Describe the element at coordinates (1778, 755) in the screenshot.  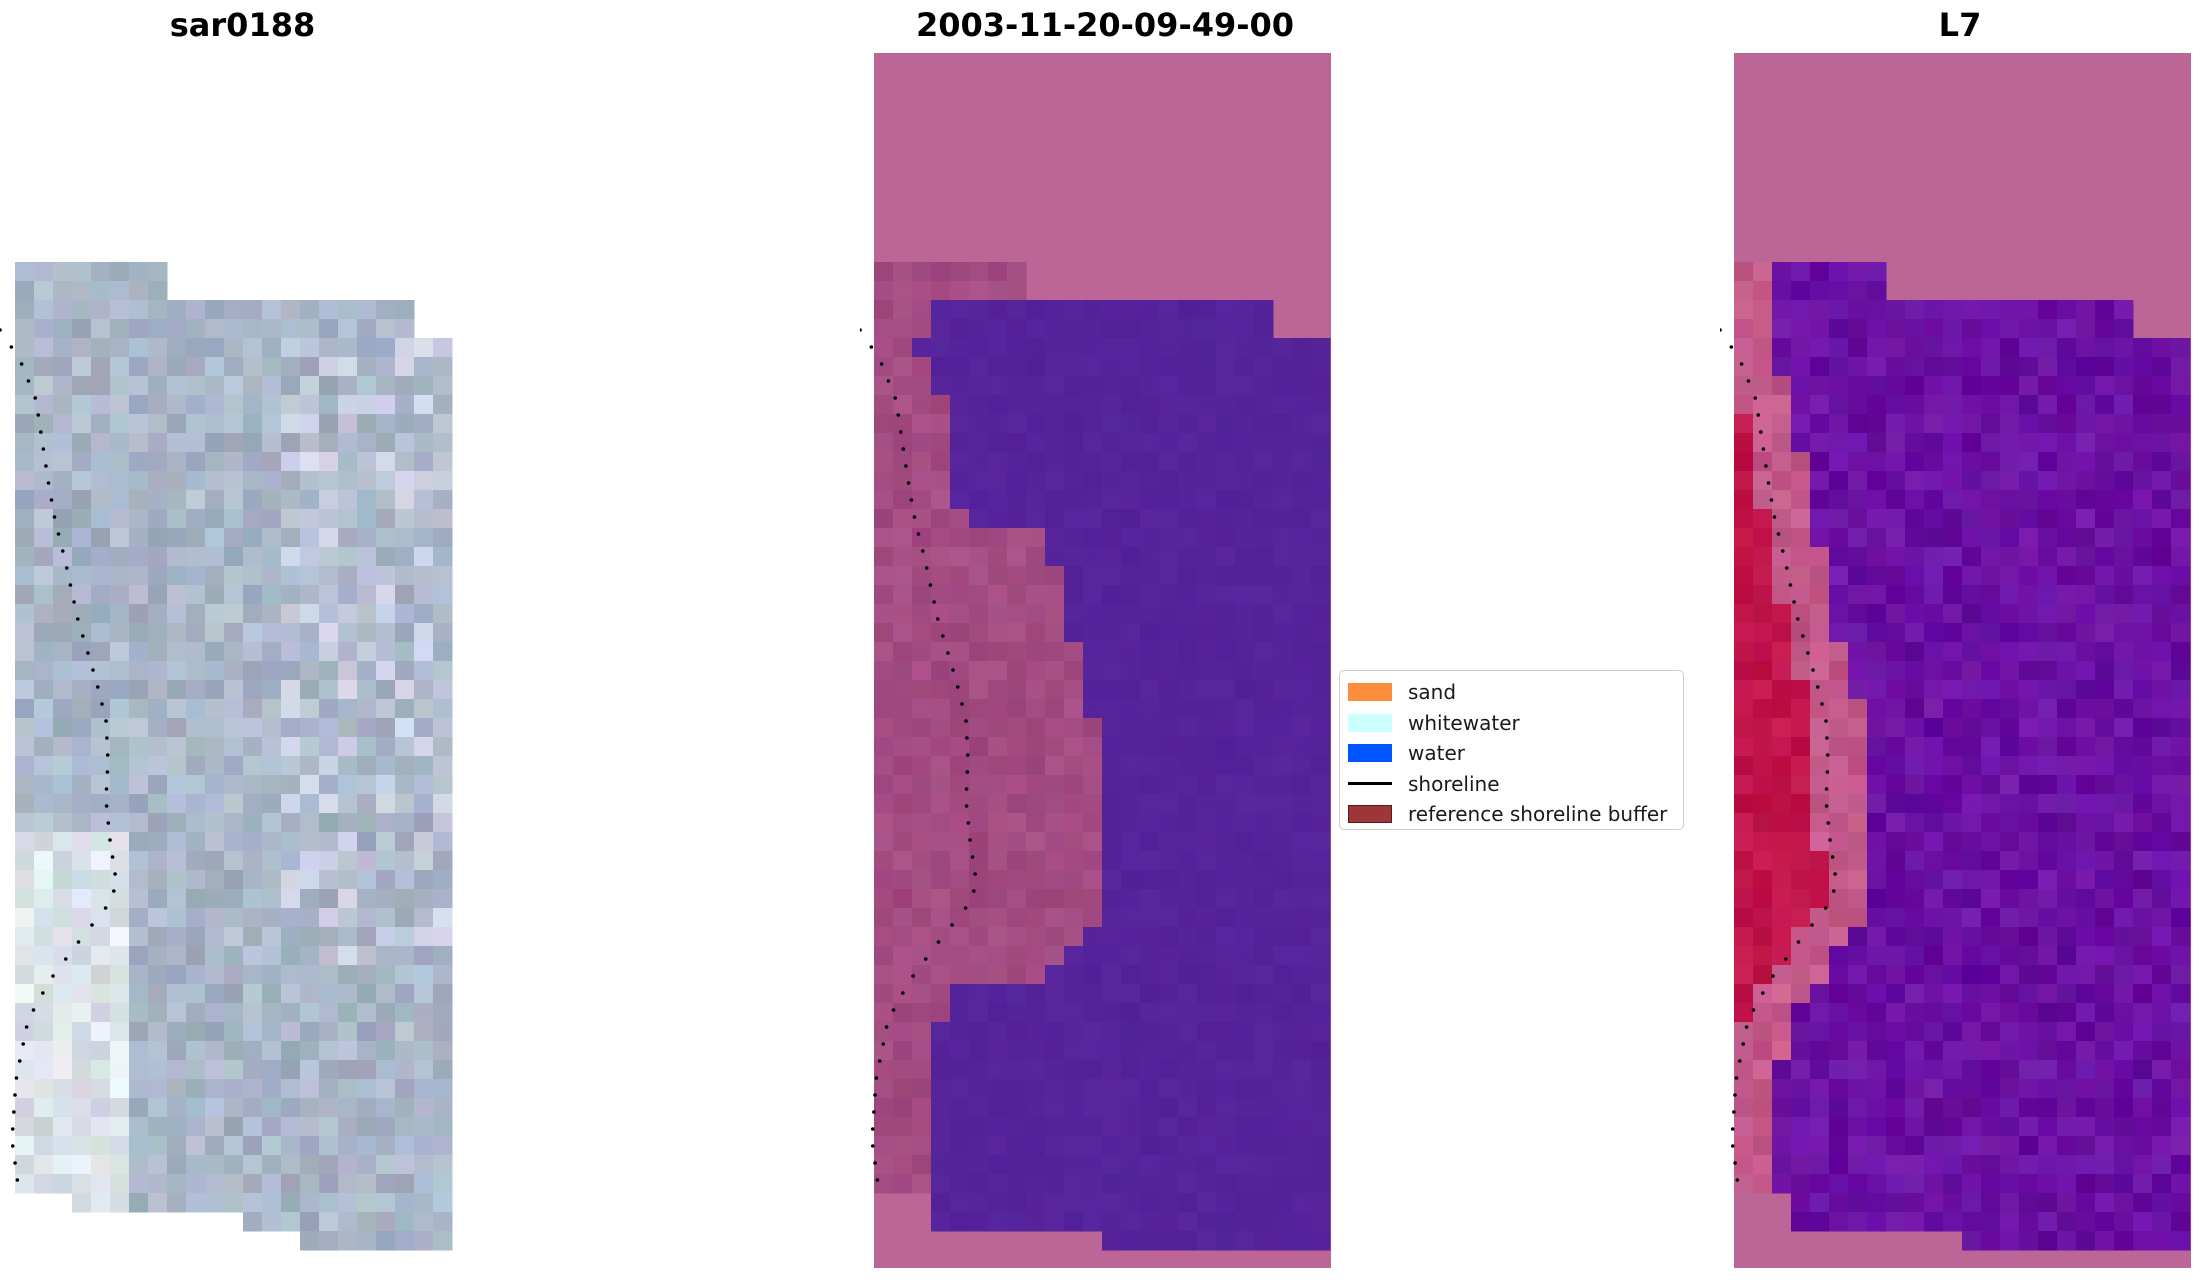
I see `mndwi-shoreline` at that location.